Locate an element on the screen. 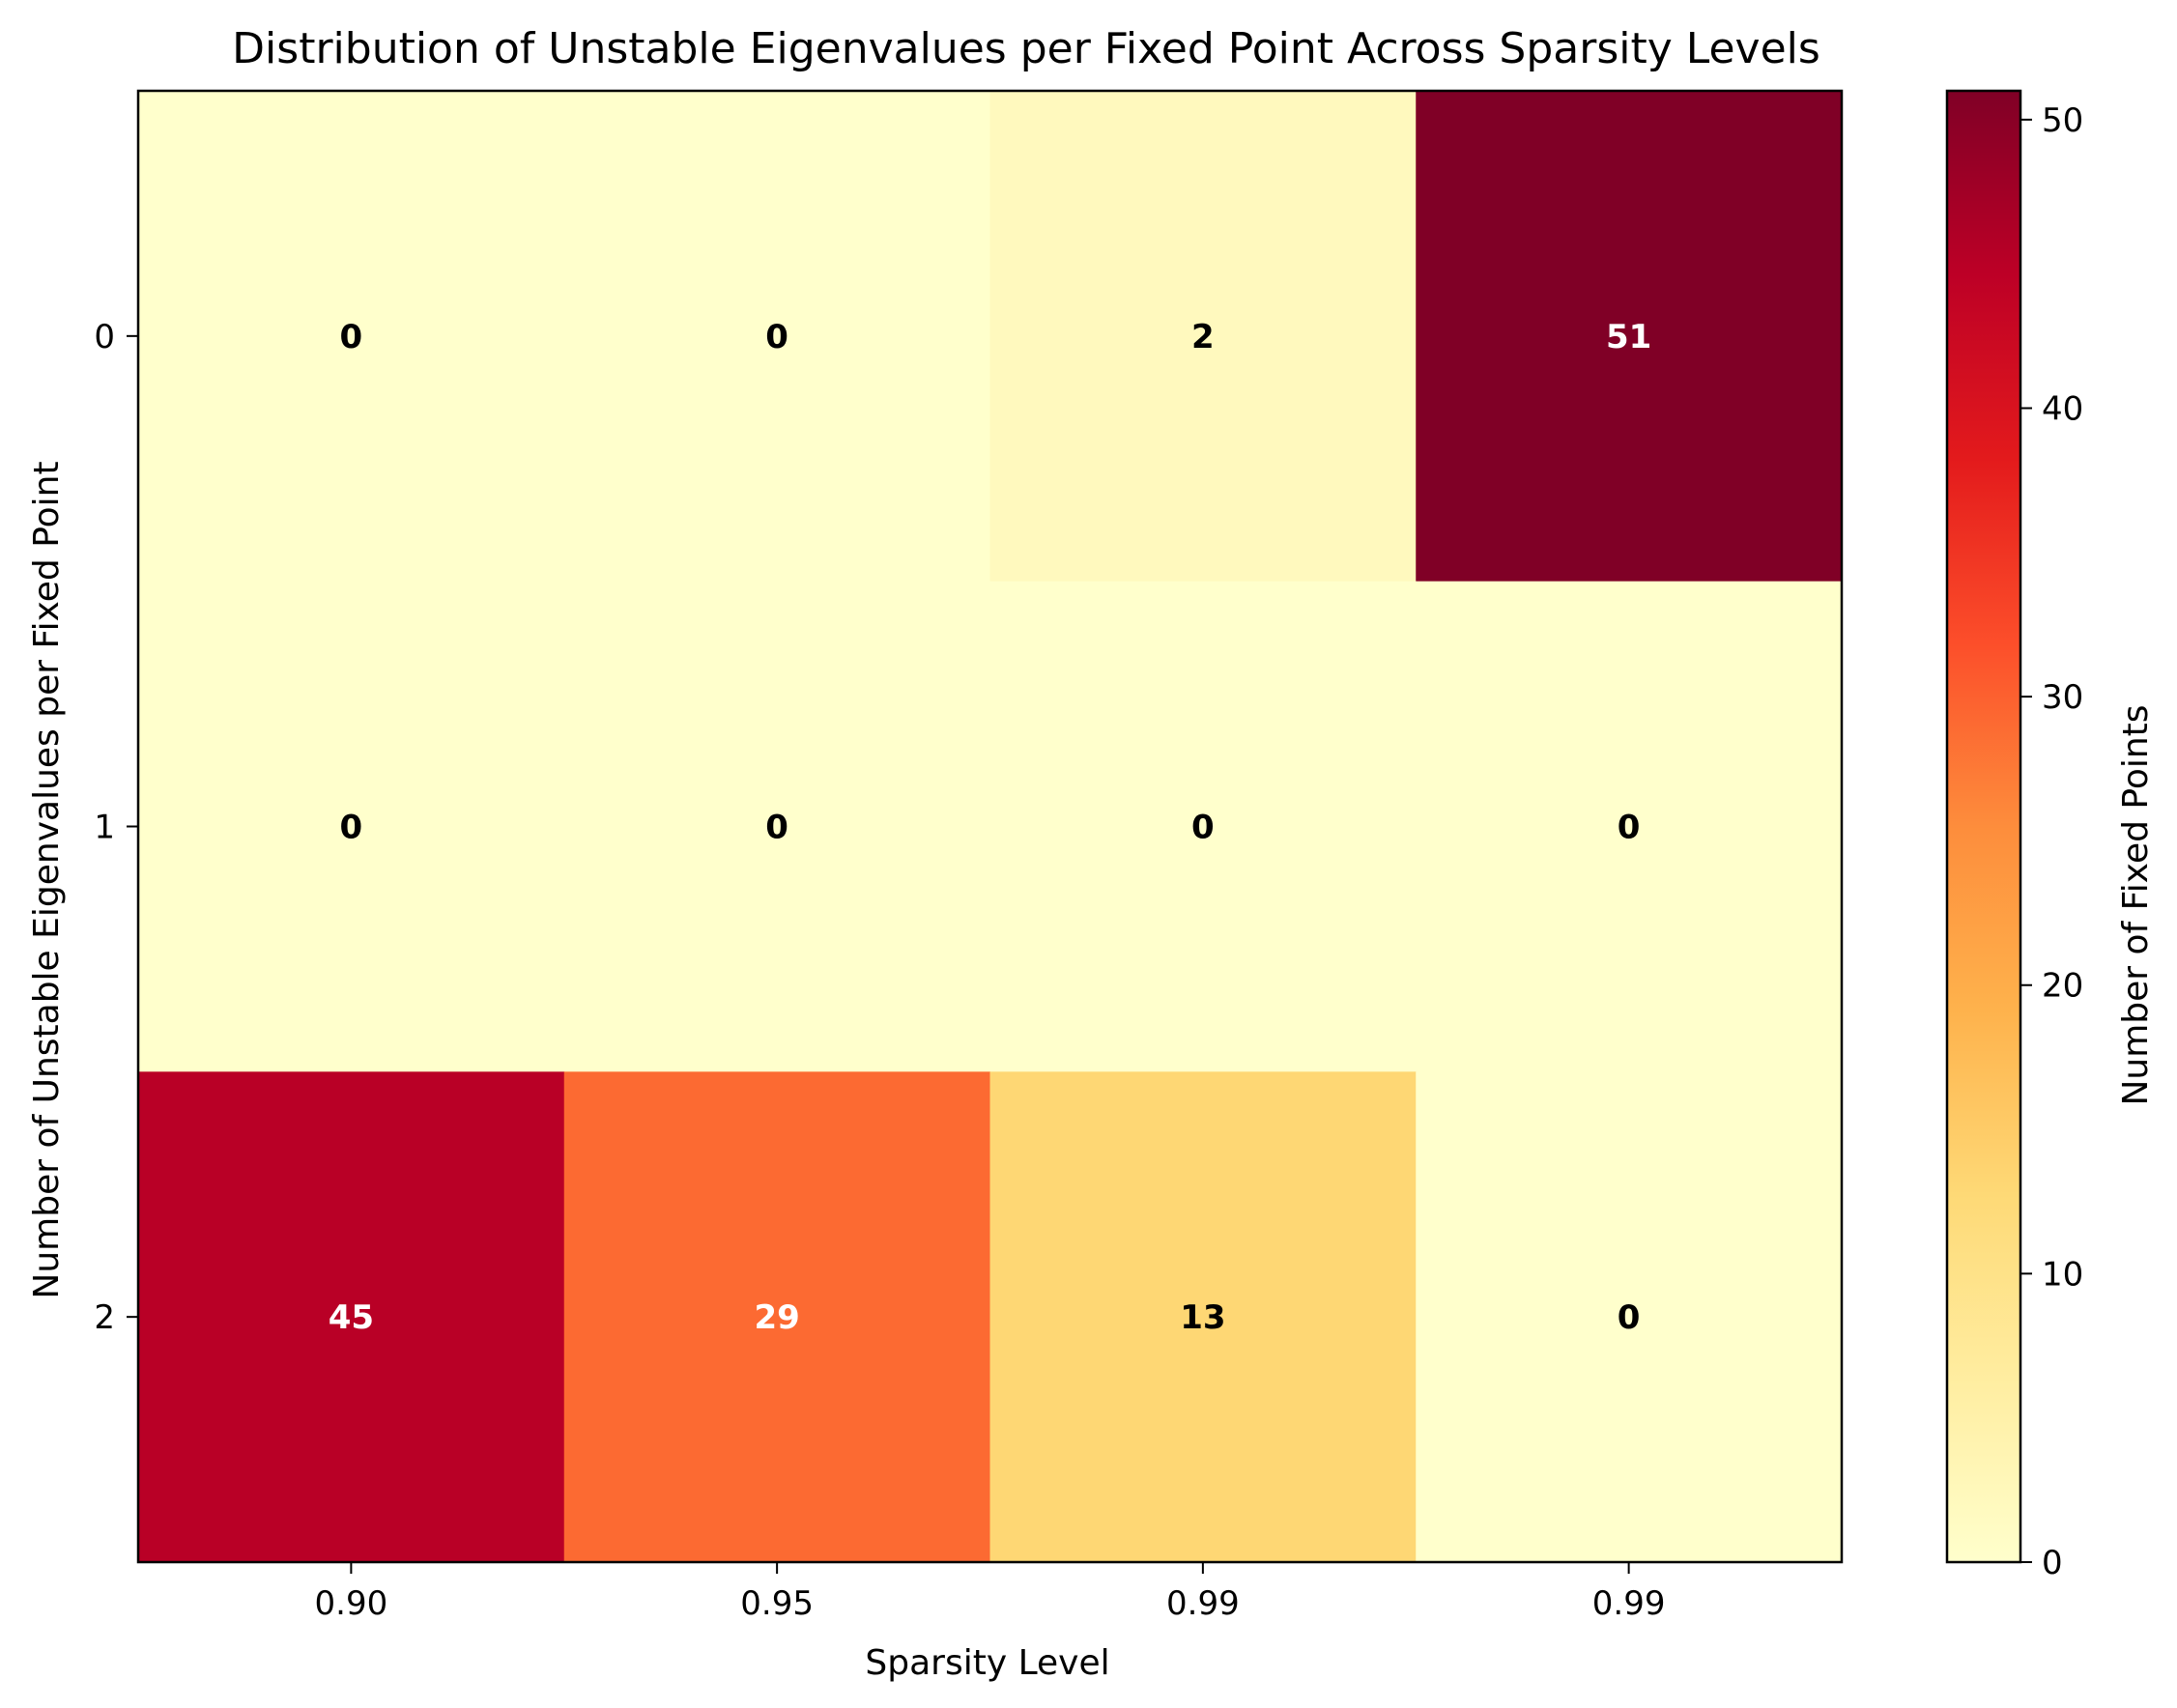  cell-value-label: 45 is located at coordinates (351, 1318).